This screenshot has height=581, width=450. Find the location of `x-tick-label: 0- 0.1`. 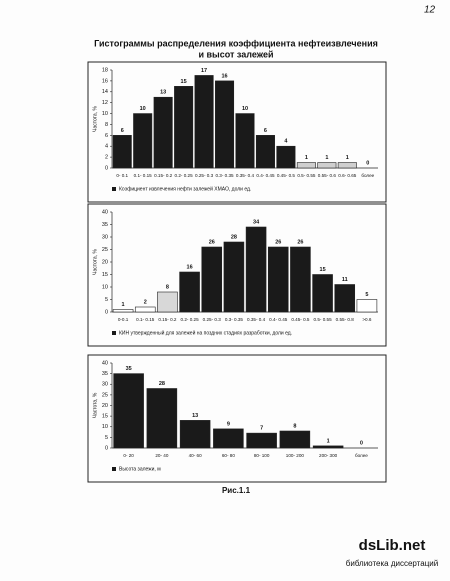

x-tick-label: 0- 0.1 is located at coordinates (122, 175).